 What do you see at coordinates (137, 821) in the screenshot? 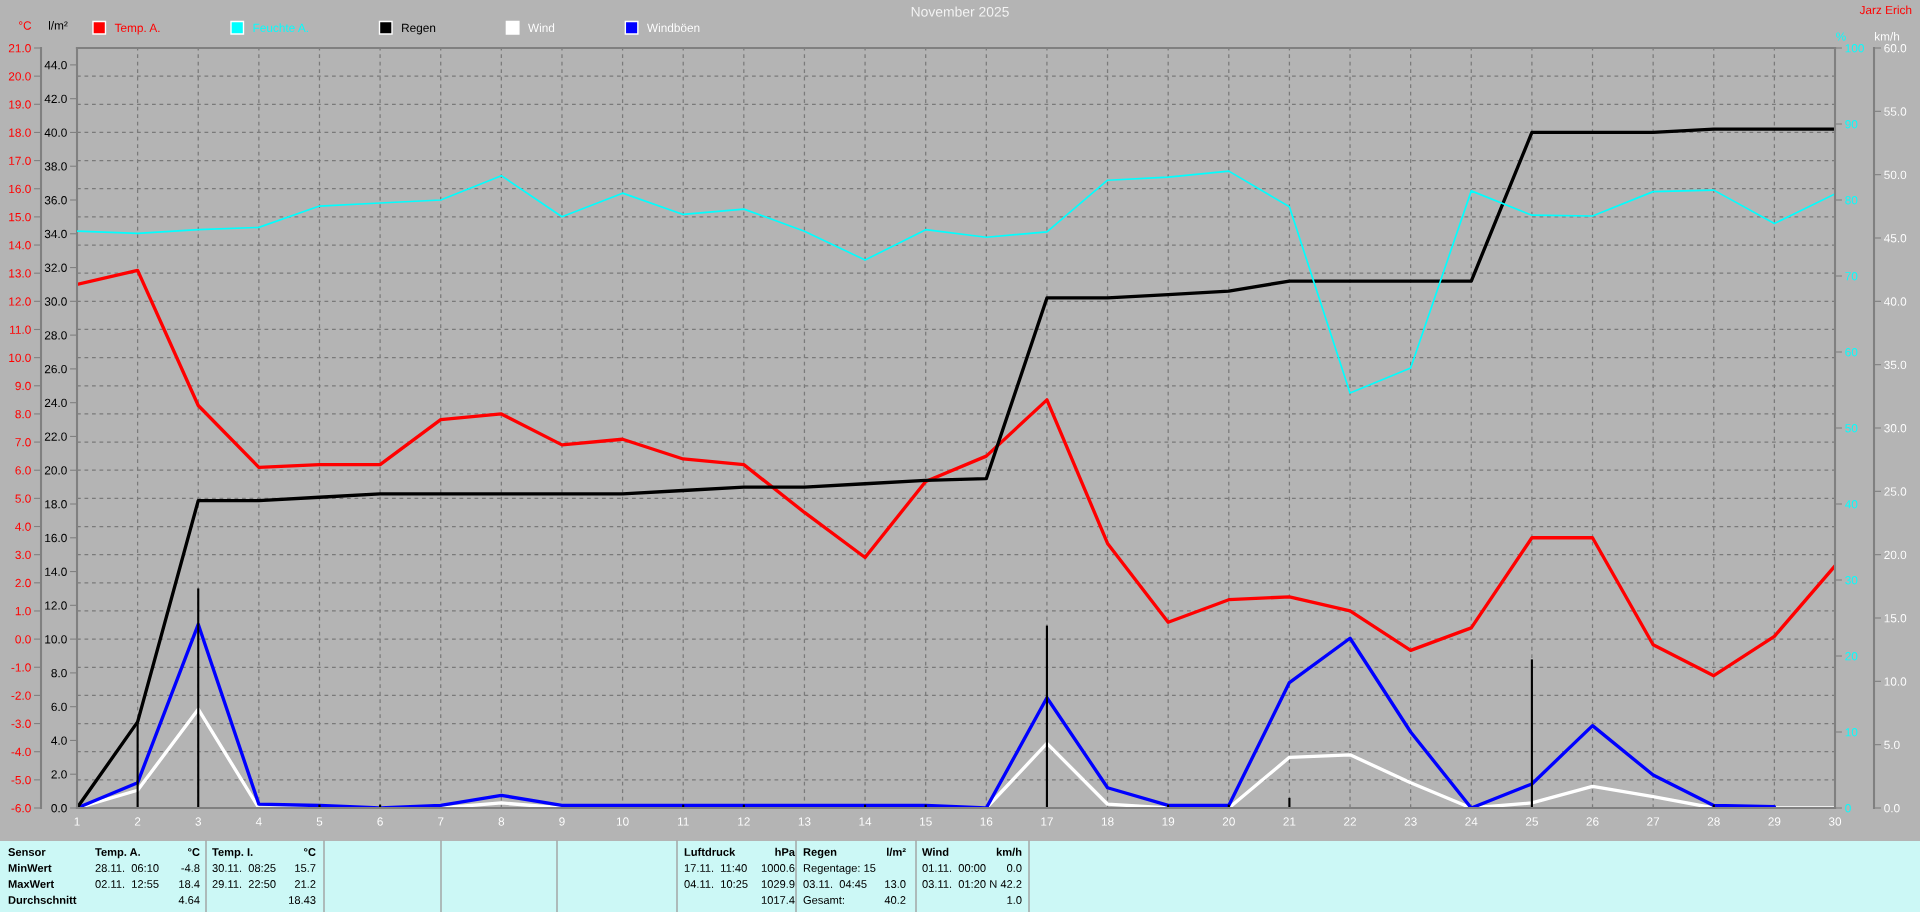
I see `x-tick-label: 2` at bounding box center [137, 821].